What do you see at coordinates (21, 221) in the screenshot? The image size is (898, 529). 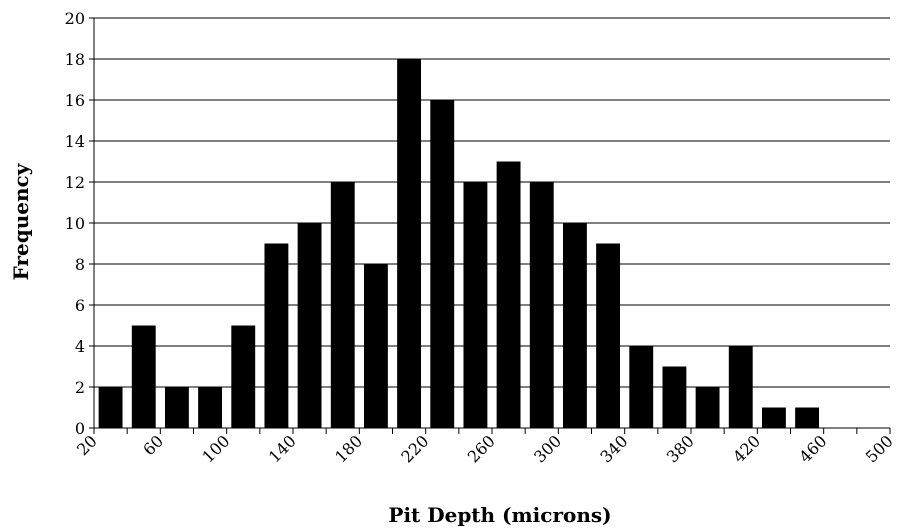 I see `y-axis-title: Frequency` at bounding box center [21, 221].